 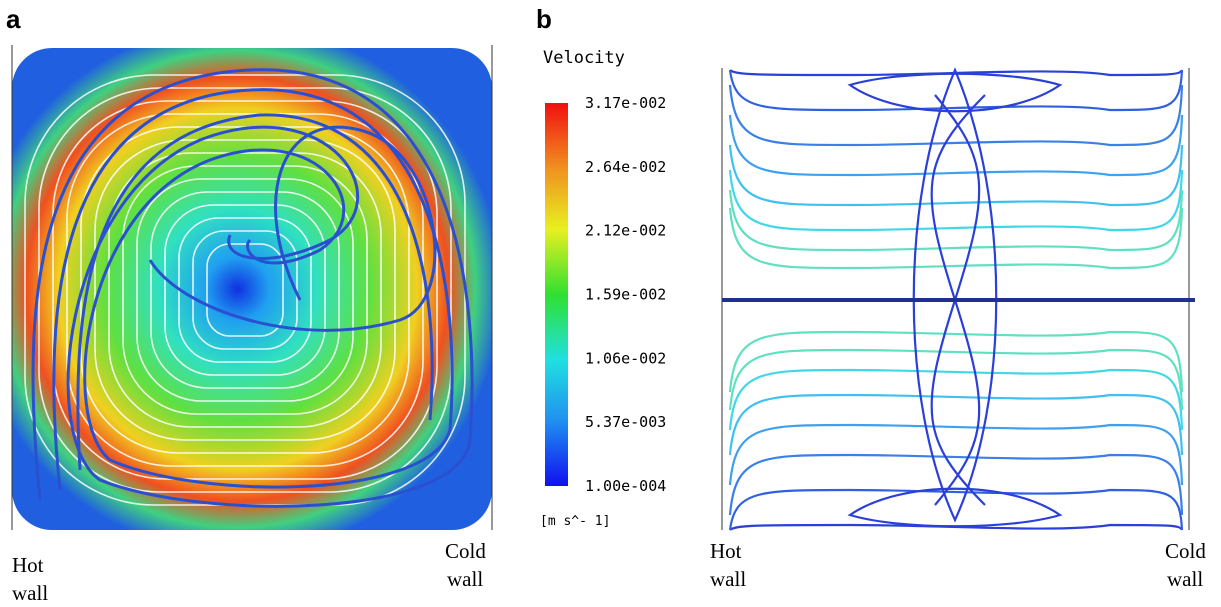 I want to click on colorbar-tick-label: 2.12e-002, so click(x=625, y=231).